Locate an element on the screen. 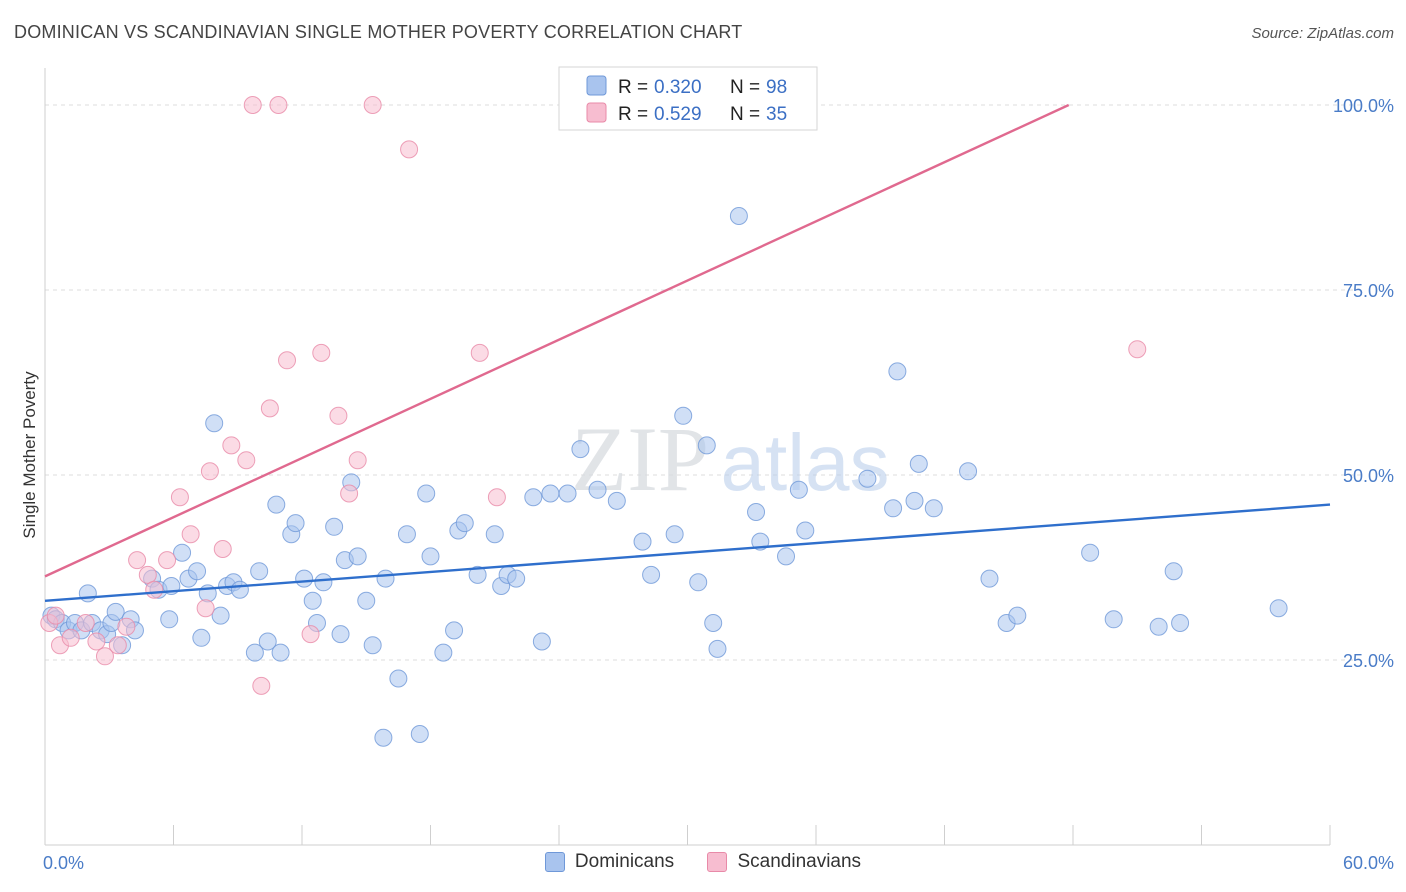 The width and height of the screenshot is (1406, 892). legend-r-label-2: R = is located at coordinates (633, 114).